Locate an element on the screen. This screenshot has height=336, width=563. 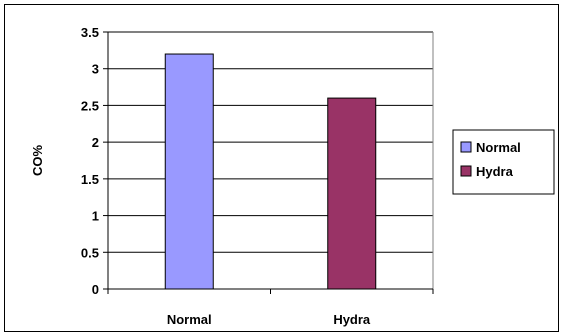
legend-box is located at coordinates (503, 162).